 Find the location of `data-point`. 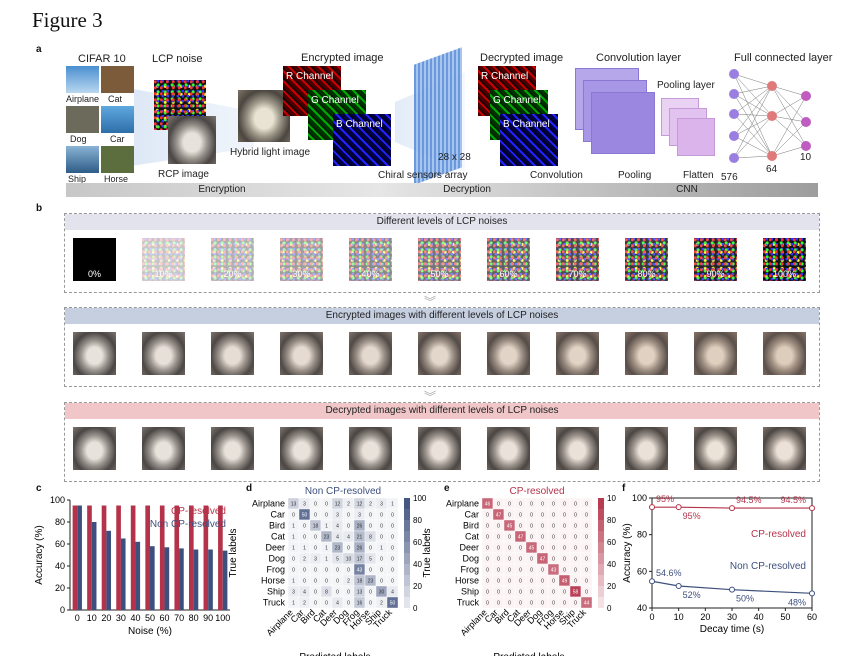

data-point is located at coordinates (812, 593).